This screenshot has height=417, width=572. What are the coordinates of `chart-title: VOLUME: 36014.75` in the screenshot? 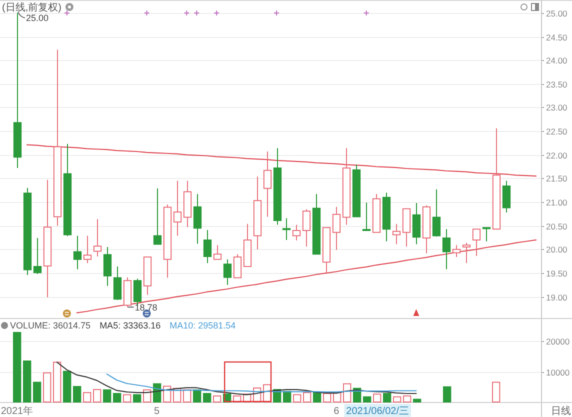 It's located at (50, 325).